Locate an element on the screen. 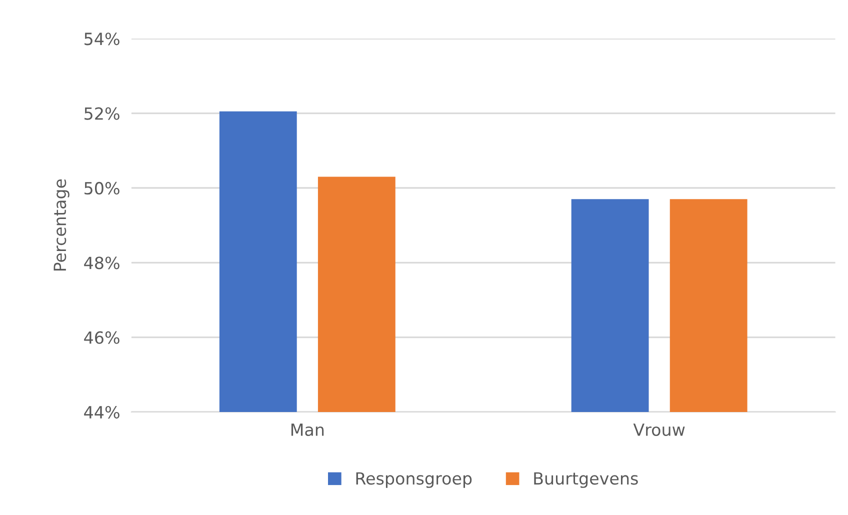 The image size is (848, 515). y-tick-label: 48% is located at coordinates (102, 263).